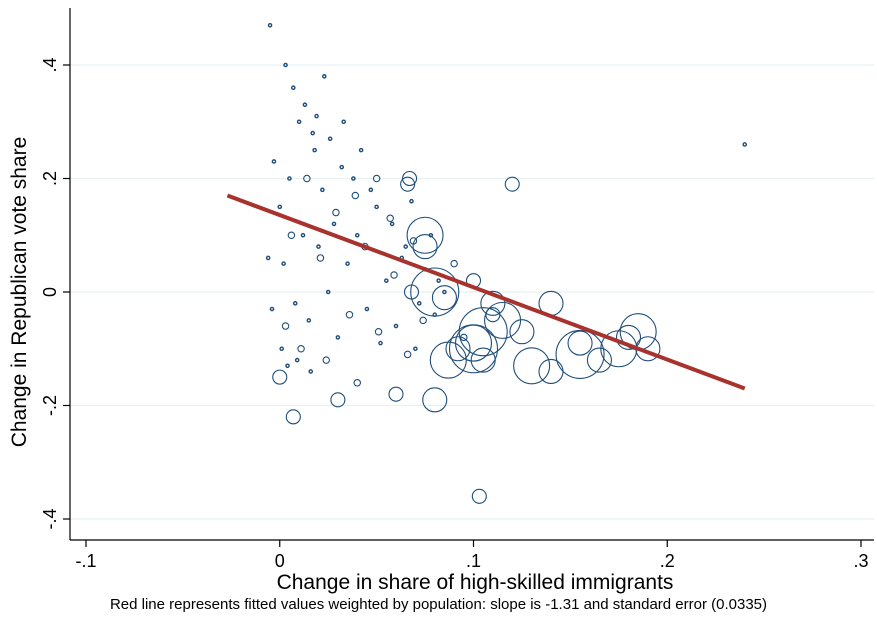 The width and height of the screenshot is (877, 625). What do you see at coordinates (50, 178) in the screenshot?
I see `y-tick-label-3: .2` at bounding box center [50, 178].